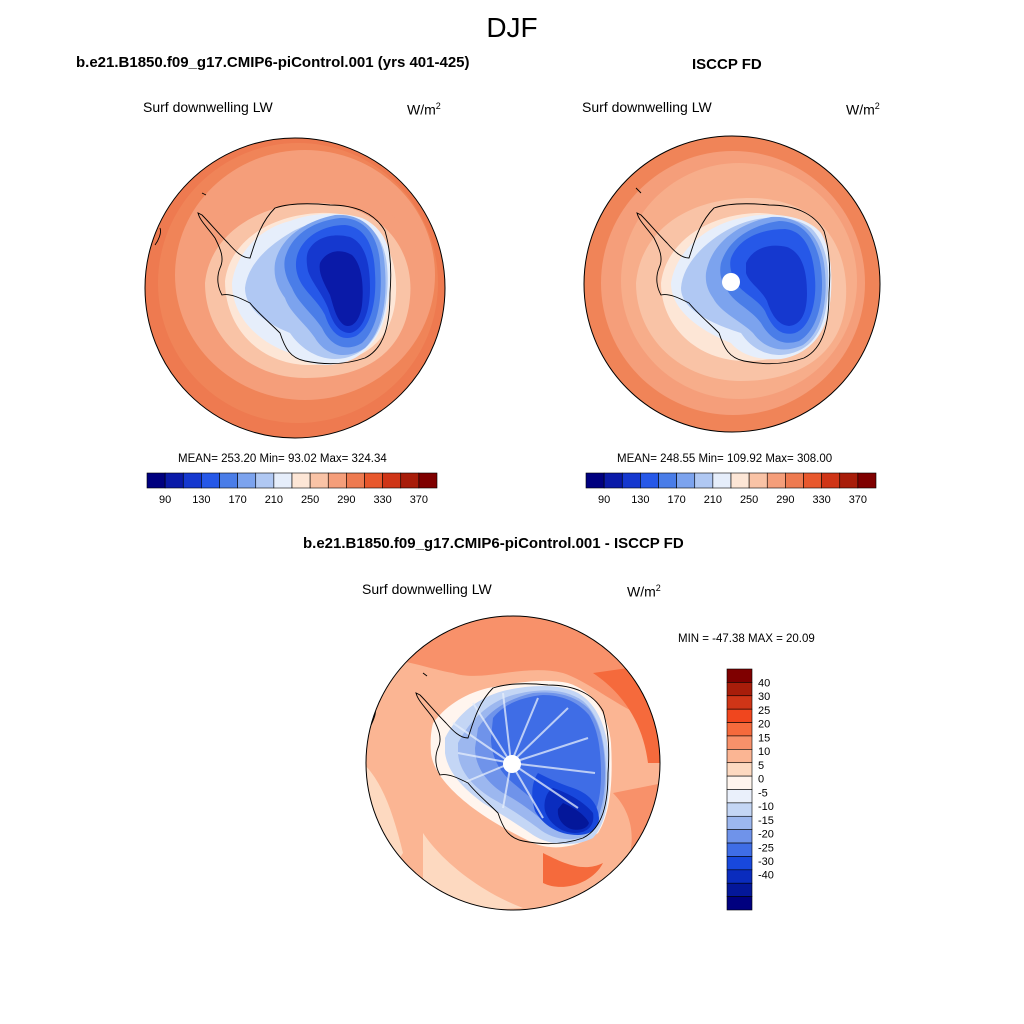 The height and width of the screenshot is (1024, 1024). I want to click on panel-2-variable-label: Surf downwelling LW, so click(647, 107).